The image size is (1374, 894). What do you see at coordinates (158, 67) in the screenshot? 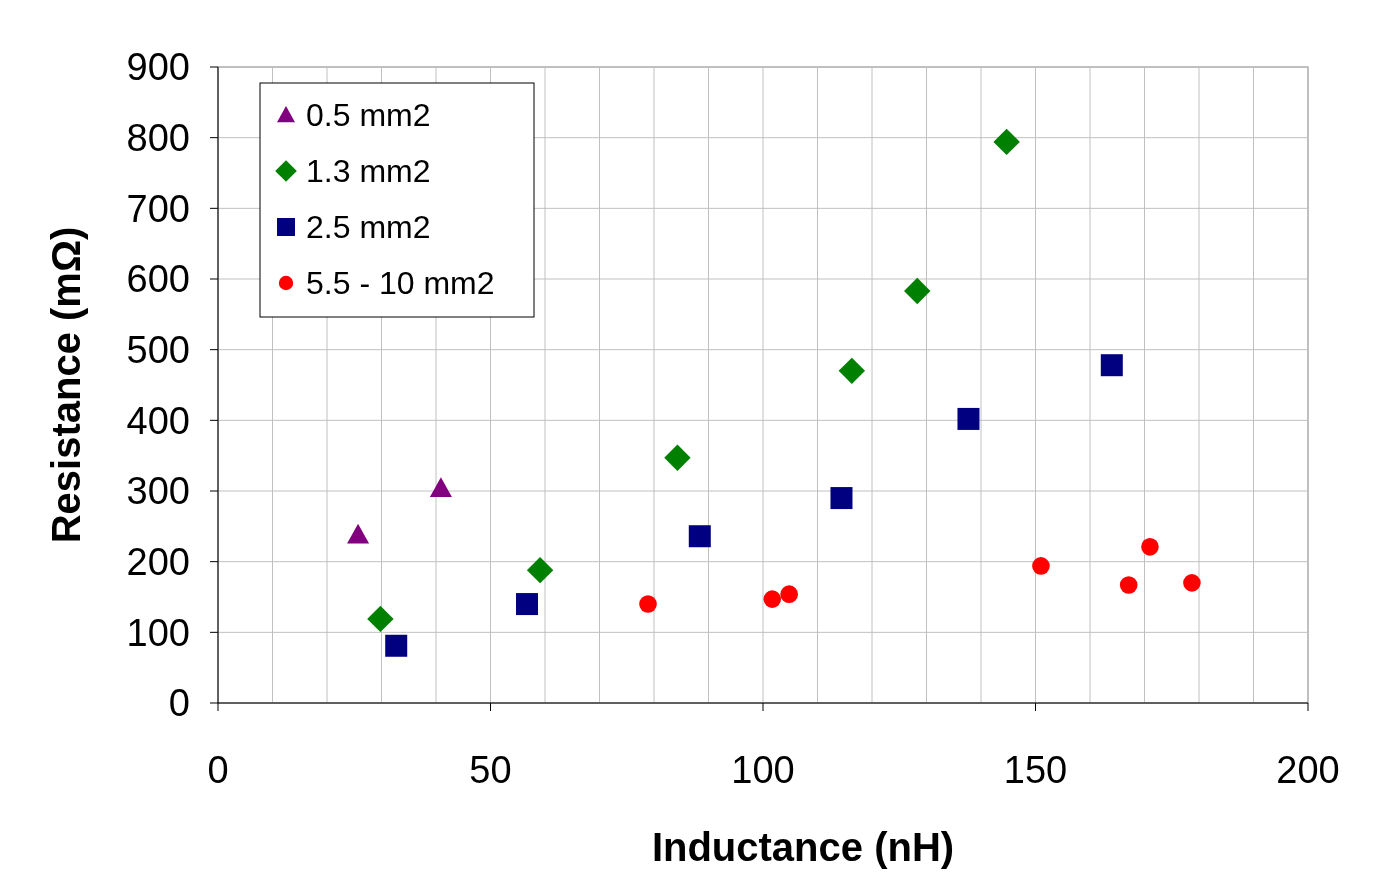
I see `y-tick-label: 900` at bounding box center [158, 67].